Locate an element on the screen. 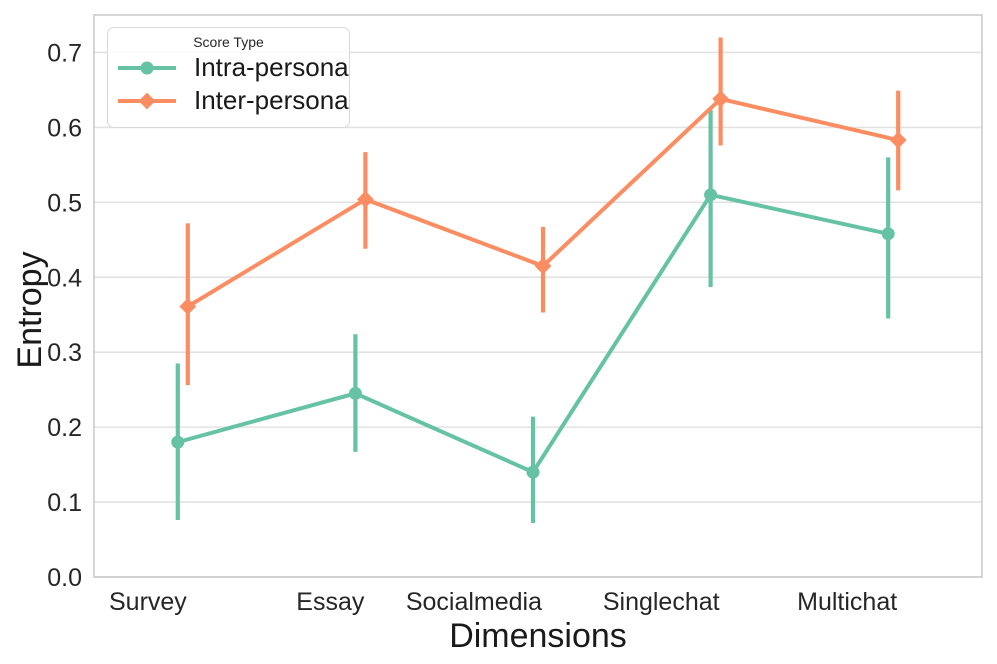 The width and height of the screenshot is (997, 664). legend-item: Inter-persona is located at coordinates (228, 100).